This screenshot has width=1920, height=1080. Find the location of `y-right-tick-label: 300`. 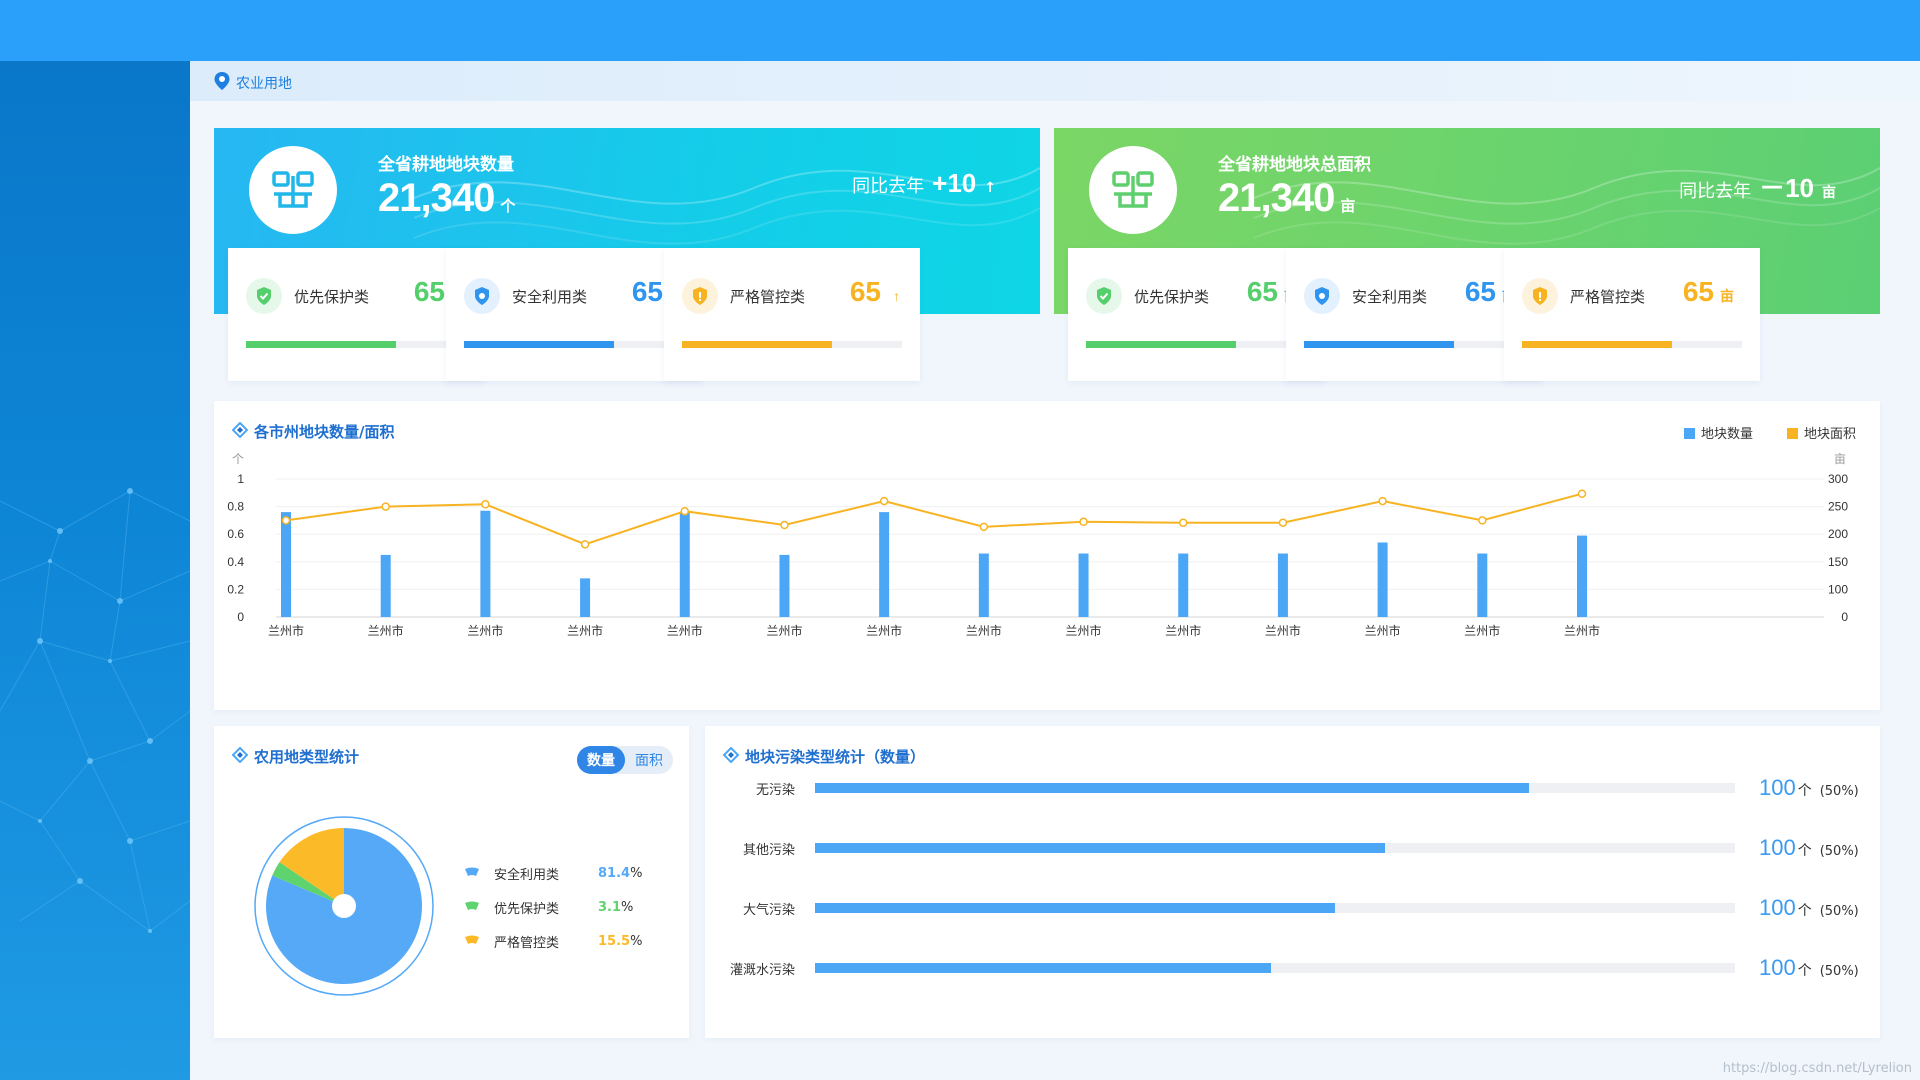

y-right-tick-label: 300 is located at coordinates (1838, 479).